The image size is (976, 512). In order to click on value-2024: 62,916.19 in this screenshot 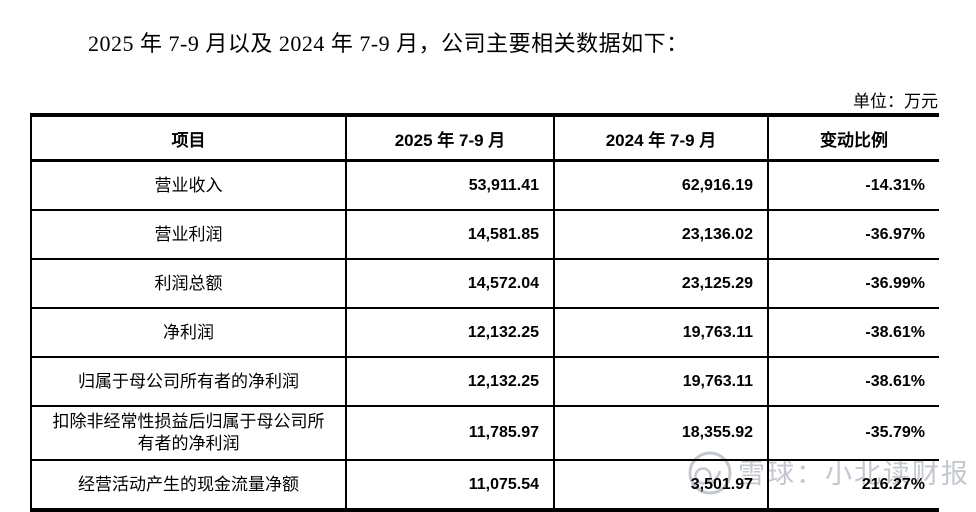, I will do `click(661, 185)`.